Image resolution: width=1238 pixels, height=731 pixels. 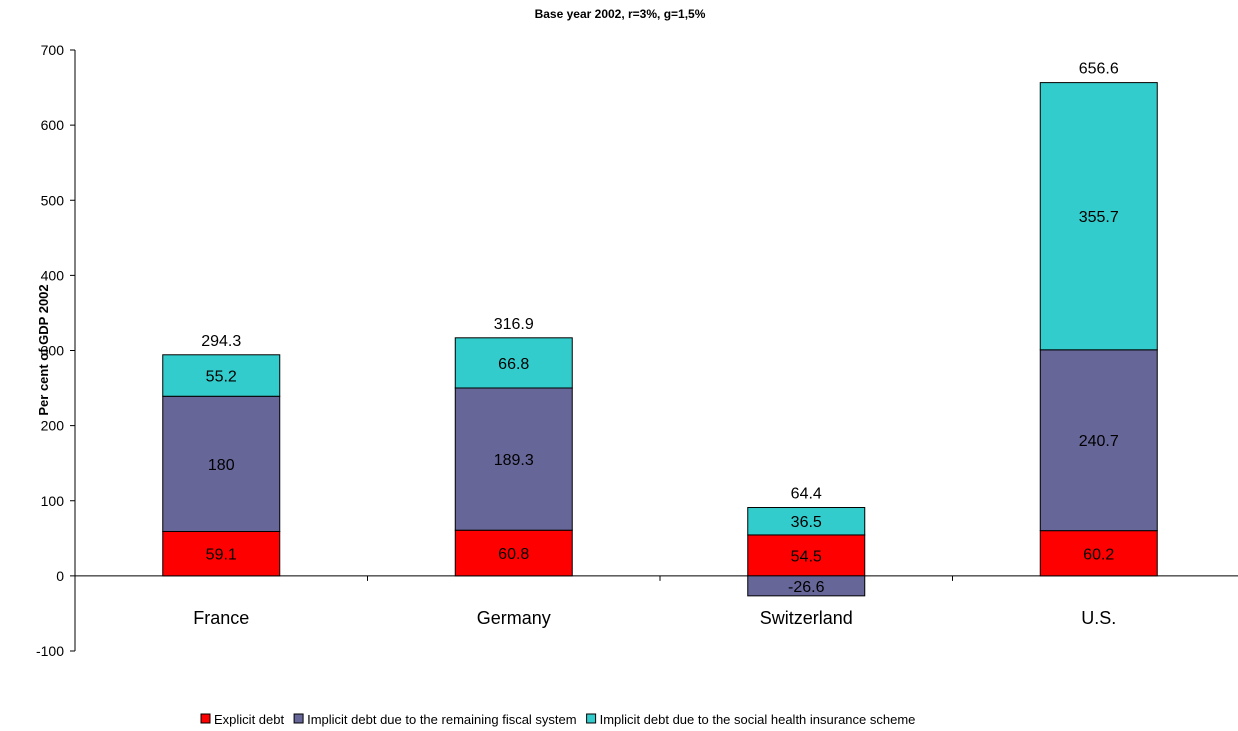 I want to click on bar-value-label: 55.2, so click(x=221, y=377).